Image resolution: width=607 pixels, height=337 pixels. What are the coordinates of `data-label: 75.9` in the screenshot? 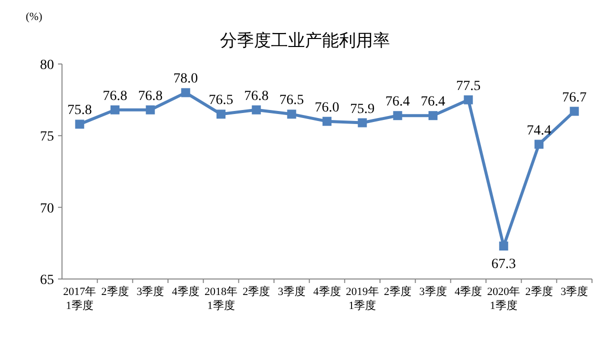 It's located at (362, 109).